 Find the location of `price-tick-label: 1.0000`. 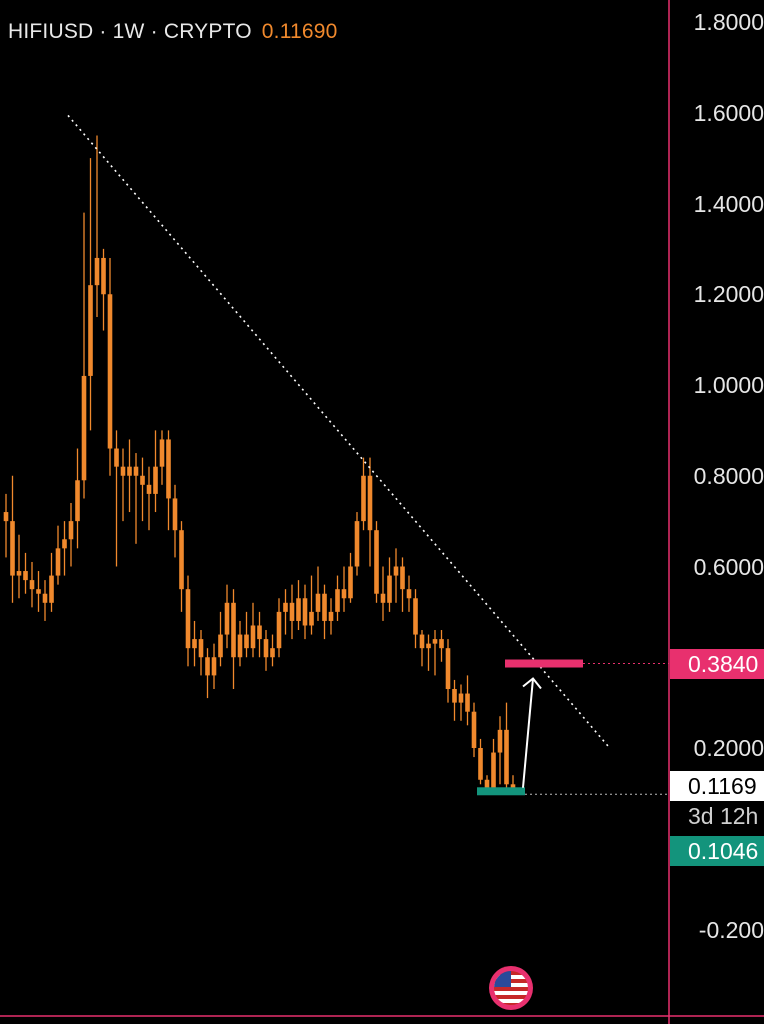

price-tick-label: 1.0000 is located at coordinates (728, 385).